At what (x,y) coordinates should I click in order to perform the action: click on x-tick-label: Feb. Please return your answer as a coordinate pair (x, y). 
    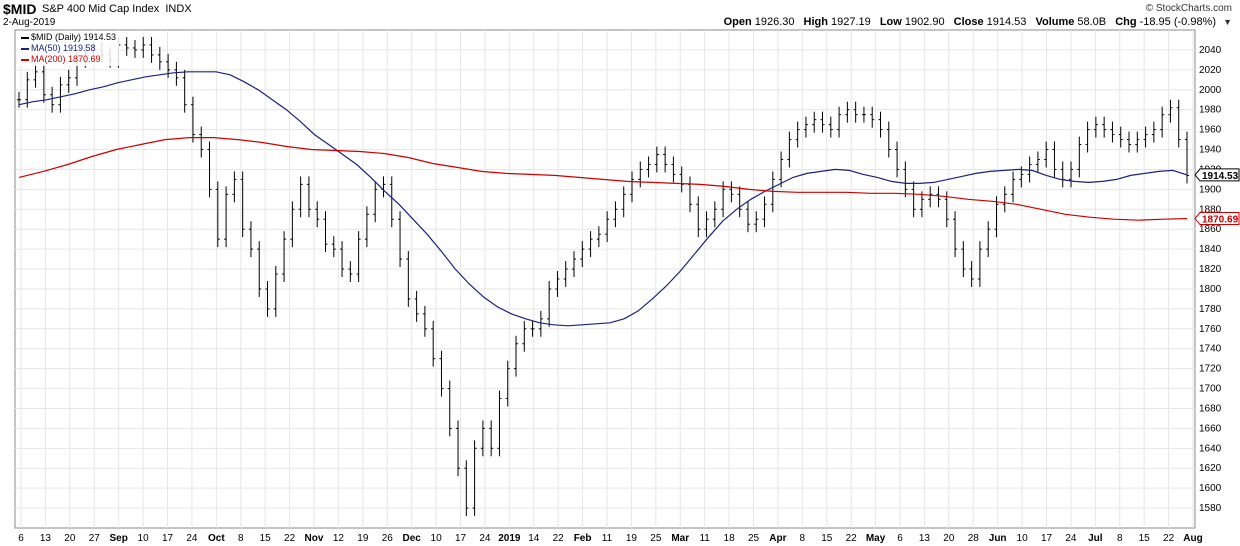
    Looking at the image, I should click on (583, 538).